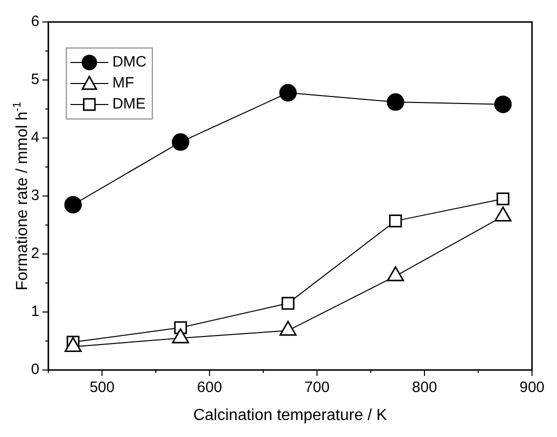 This screenshot has width=557, height=437. Describe the element at coordinates (21, 196) in the screenshot. I see `y-axis-title: Formatione rate / mmol h-1` at that location.